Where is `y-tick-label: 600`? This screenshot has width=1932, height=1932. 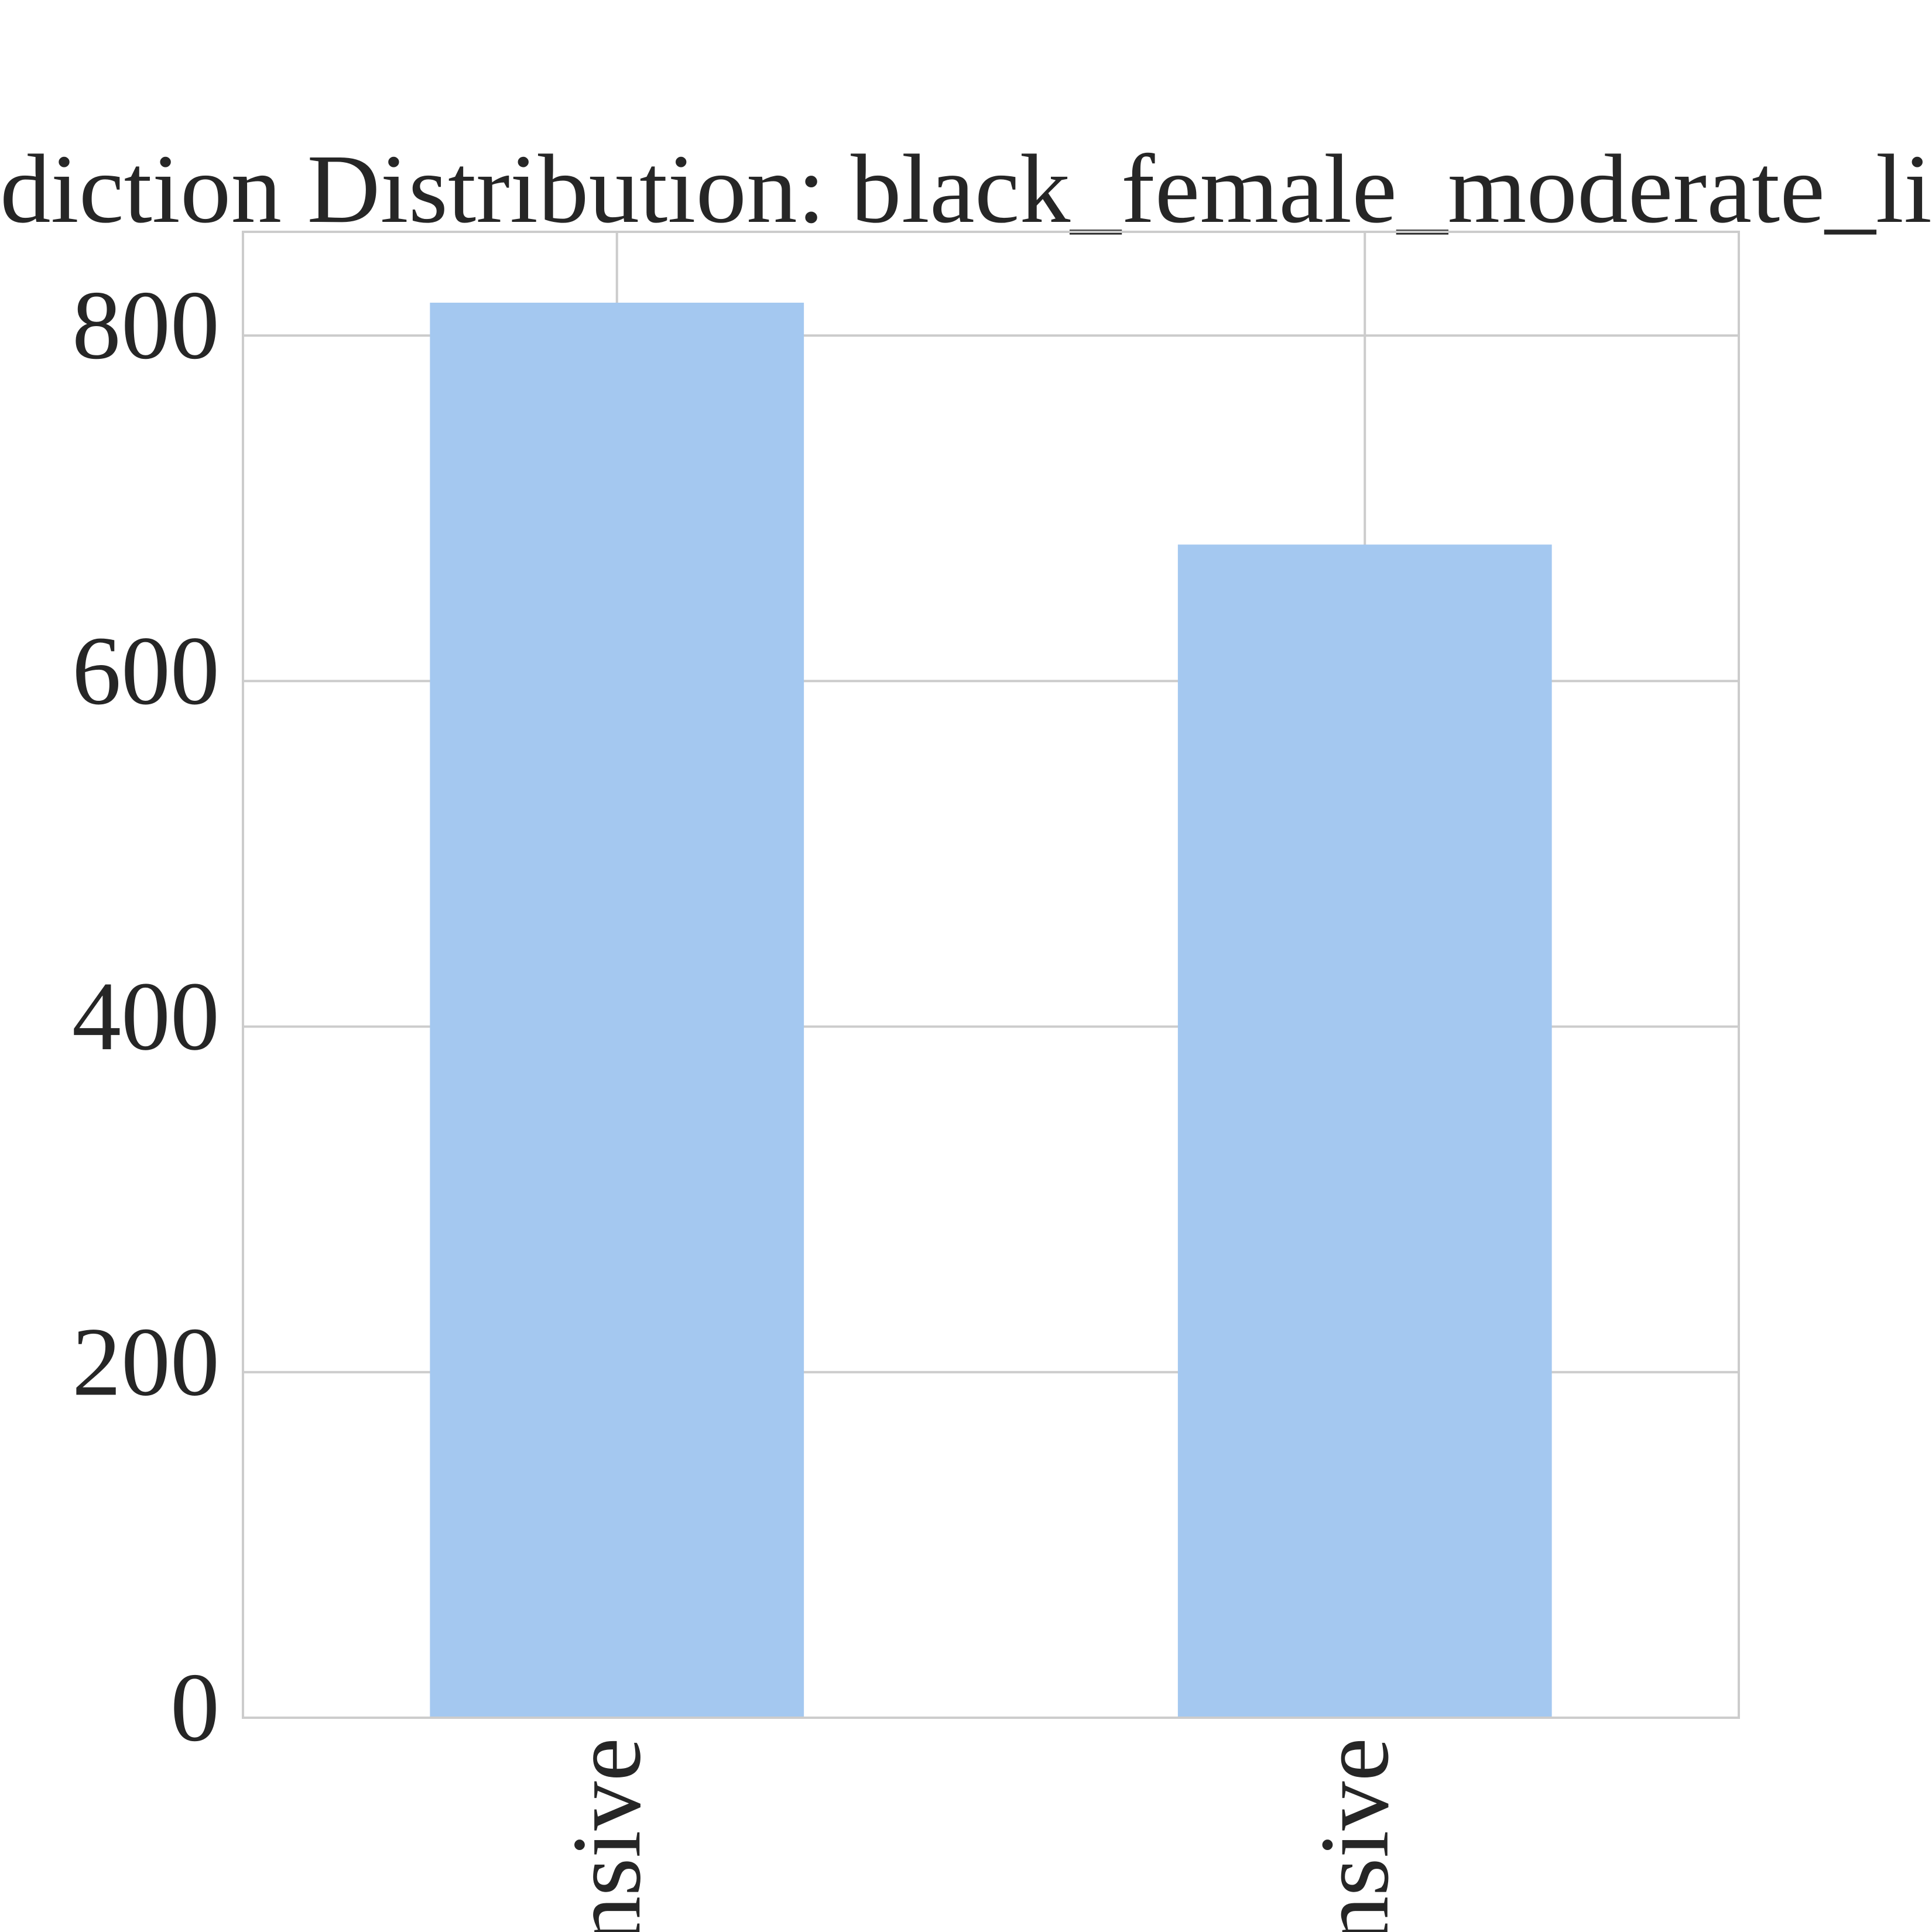
y-tick-label: 600 is located at coordinates (146, 670).